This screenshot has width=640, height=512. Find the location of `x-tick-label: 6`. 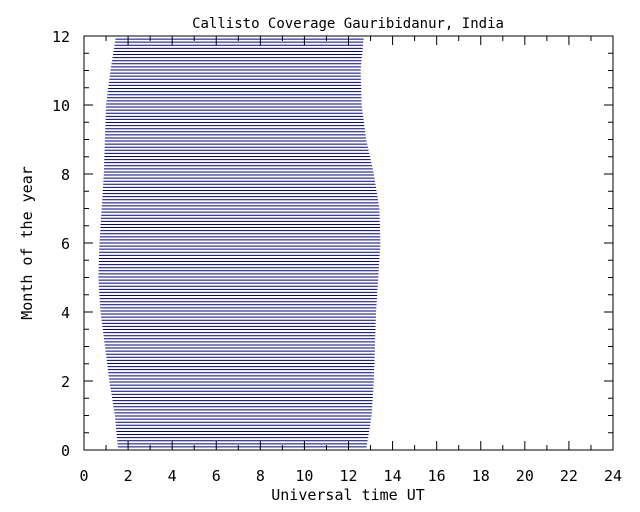

x-tick-label: 6 is located at coordinates (216, 476).